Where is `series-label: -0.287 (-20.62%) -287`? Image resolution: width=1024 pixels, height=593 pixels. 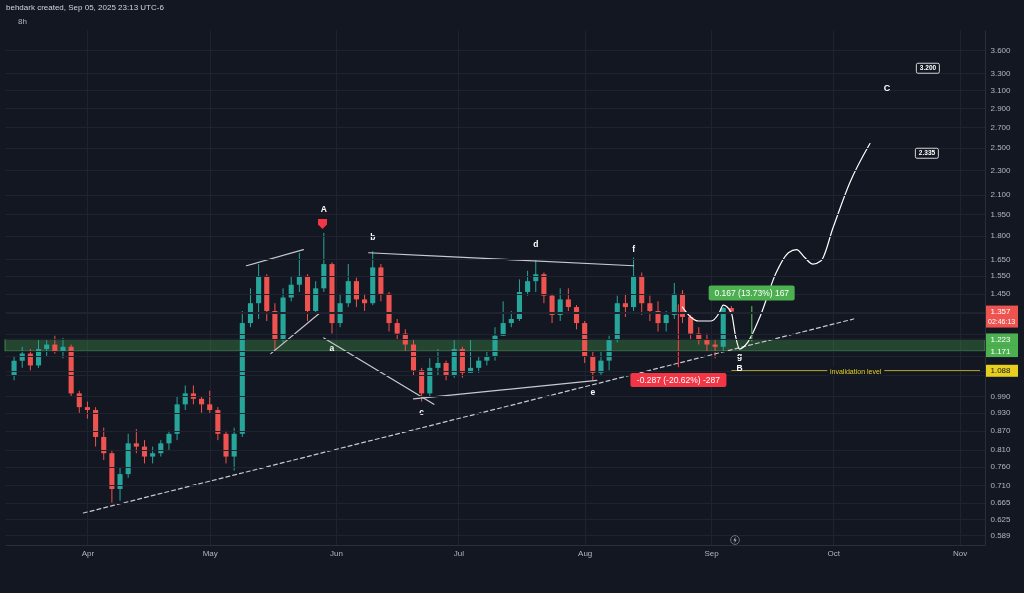
series-label: -0.287 (-20.62%) -287 is located at coordinates (678, 380).